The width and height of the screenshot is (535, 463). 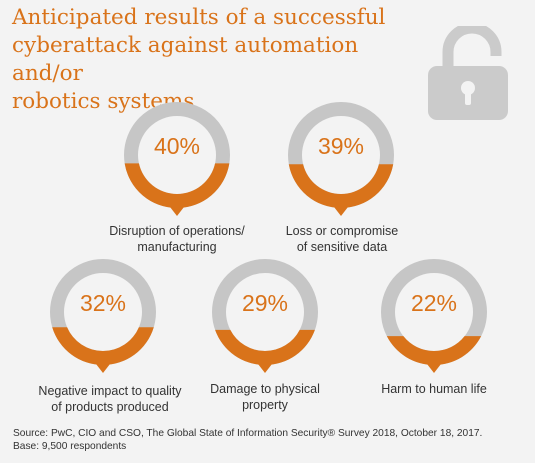 I want to click on donut-5-ring, so click(x=434, y=316).